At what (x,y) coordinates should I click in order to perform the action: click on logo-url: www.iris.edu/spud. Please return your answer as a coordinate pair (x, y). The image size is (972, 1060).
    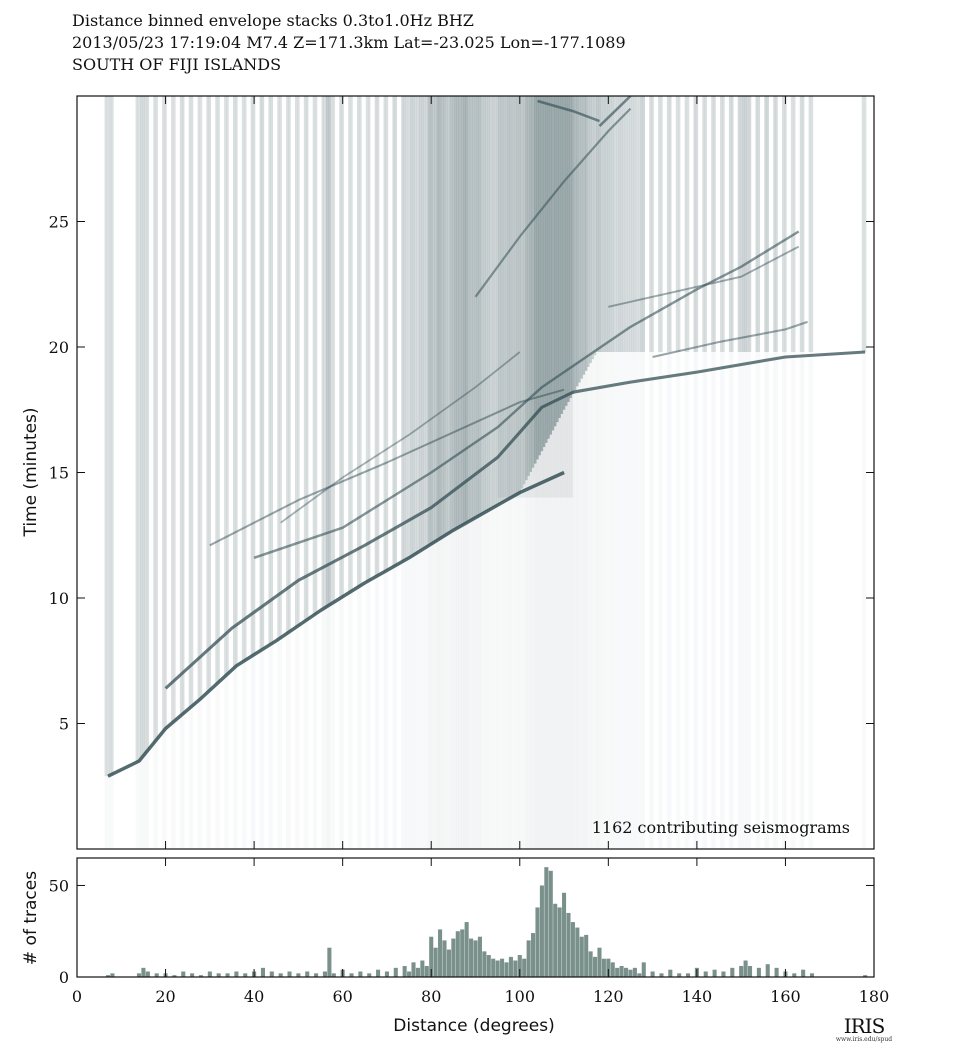
    Looking at the image, I should click on (864, 1039).